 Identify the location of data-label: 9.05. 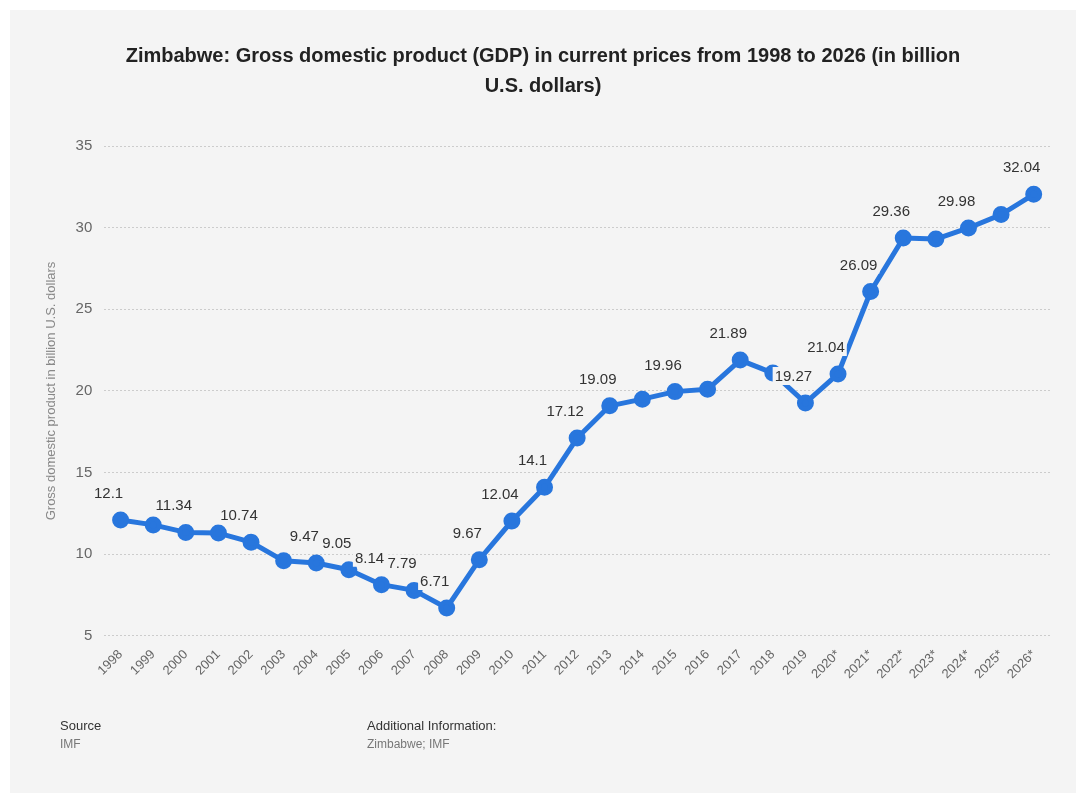
(337, 542).